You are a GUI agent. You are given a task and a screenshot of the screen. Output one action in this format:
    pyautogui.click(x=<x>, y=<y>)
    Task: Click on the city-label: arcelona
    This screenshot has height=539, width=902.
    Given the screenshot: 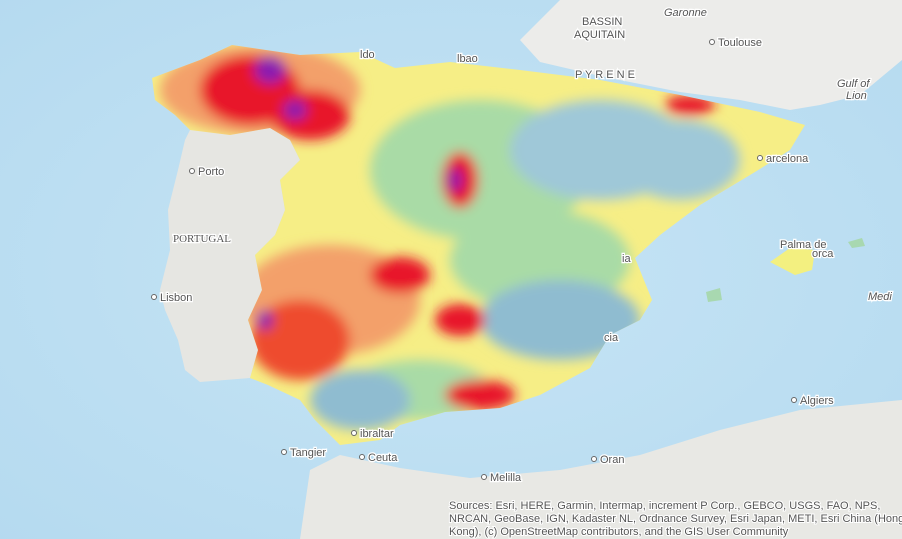 What is the action you would take?
    pyautogui.click(x=787, y=159)
    